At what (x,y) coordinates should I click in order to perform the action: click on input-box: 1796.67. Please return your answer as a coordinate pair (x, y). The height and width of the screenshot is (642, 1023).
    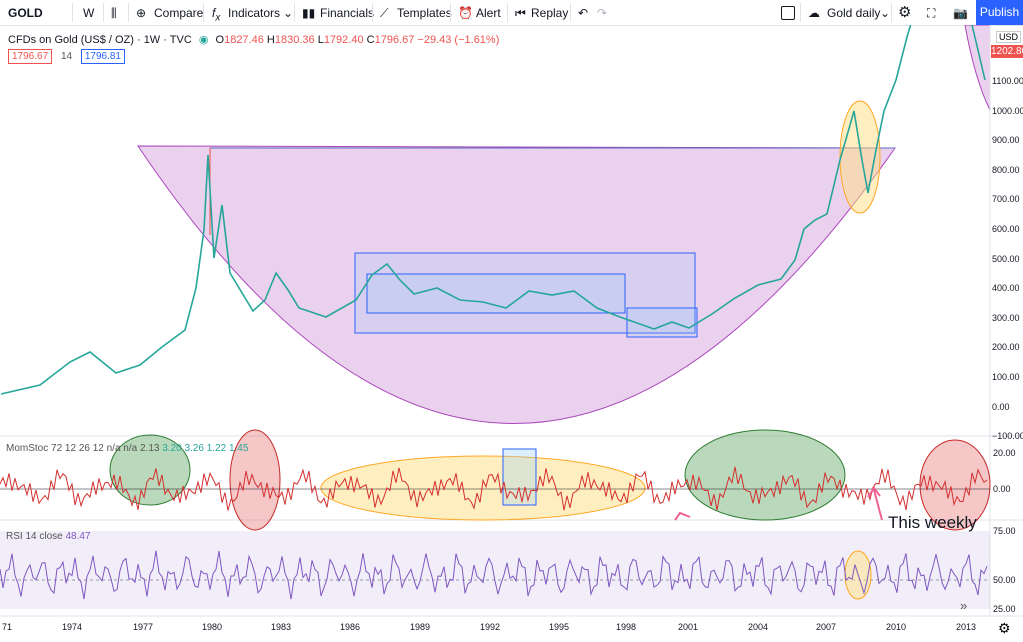
    Looking at the image, I should click on (30, 56).